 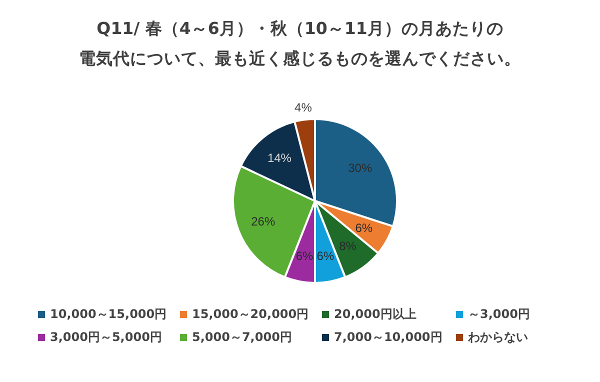 What do you see at coordinates (300, 29) in the screenshot?
I see `chart-title: Q11/ 春（4～6月）・秋（10～11月）の月あたりの` at bounding box center [300, 29].